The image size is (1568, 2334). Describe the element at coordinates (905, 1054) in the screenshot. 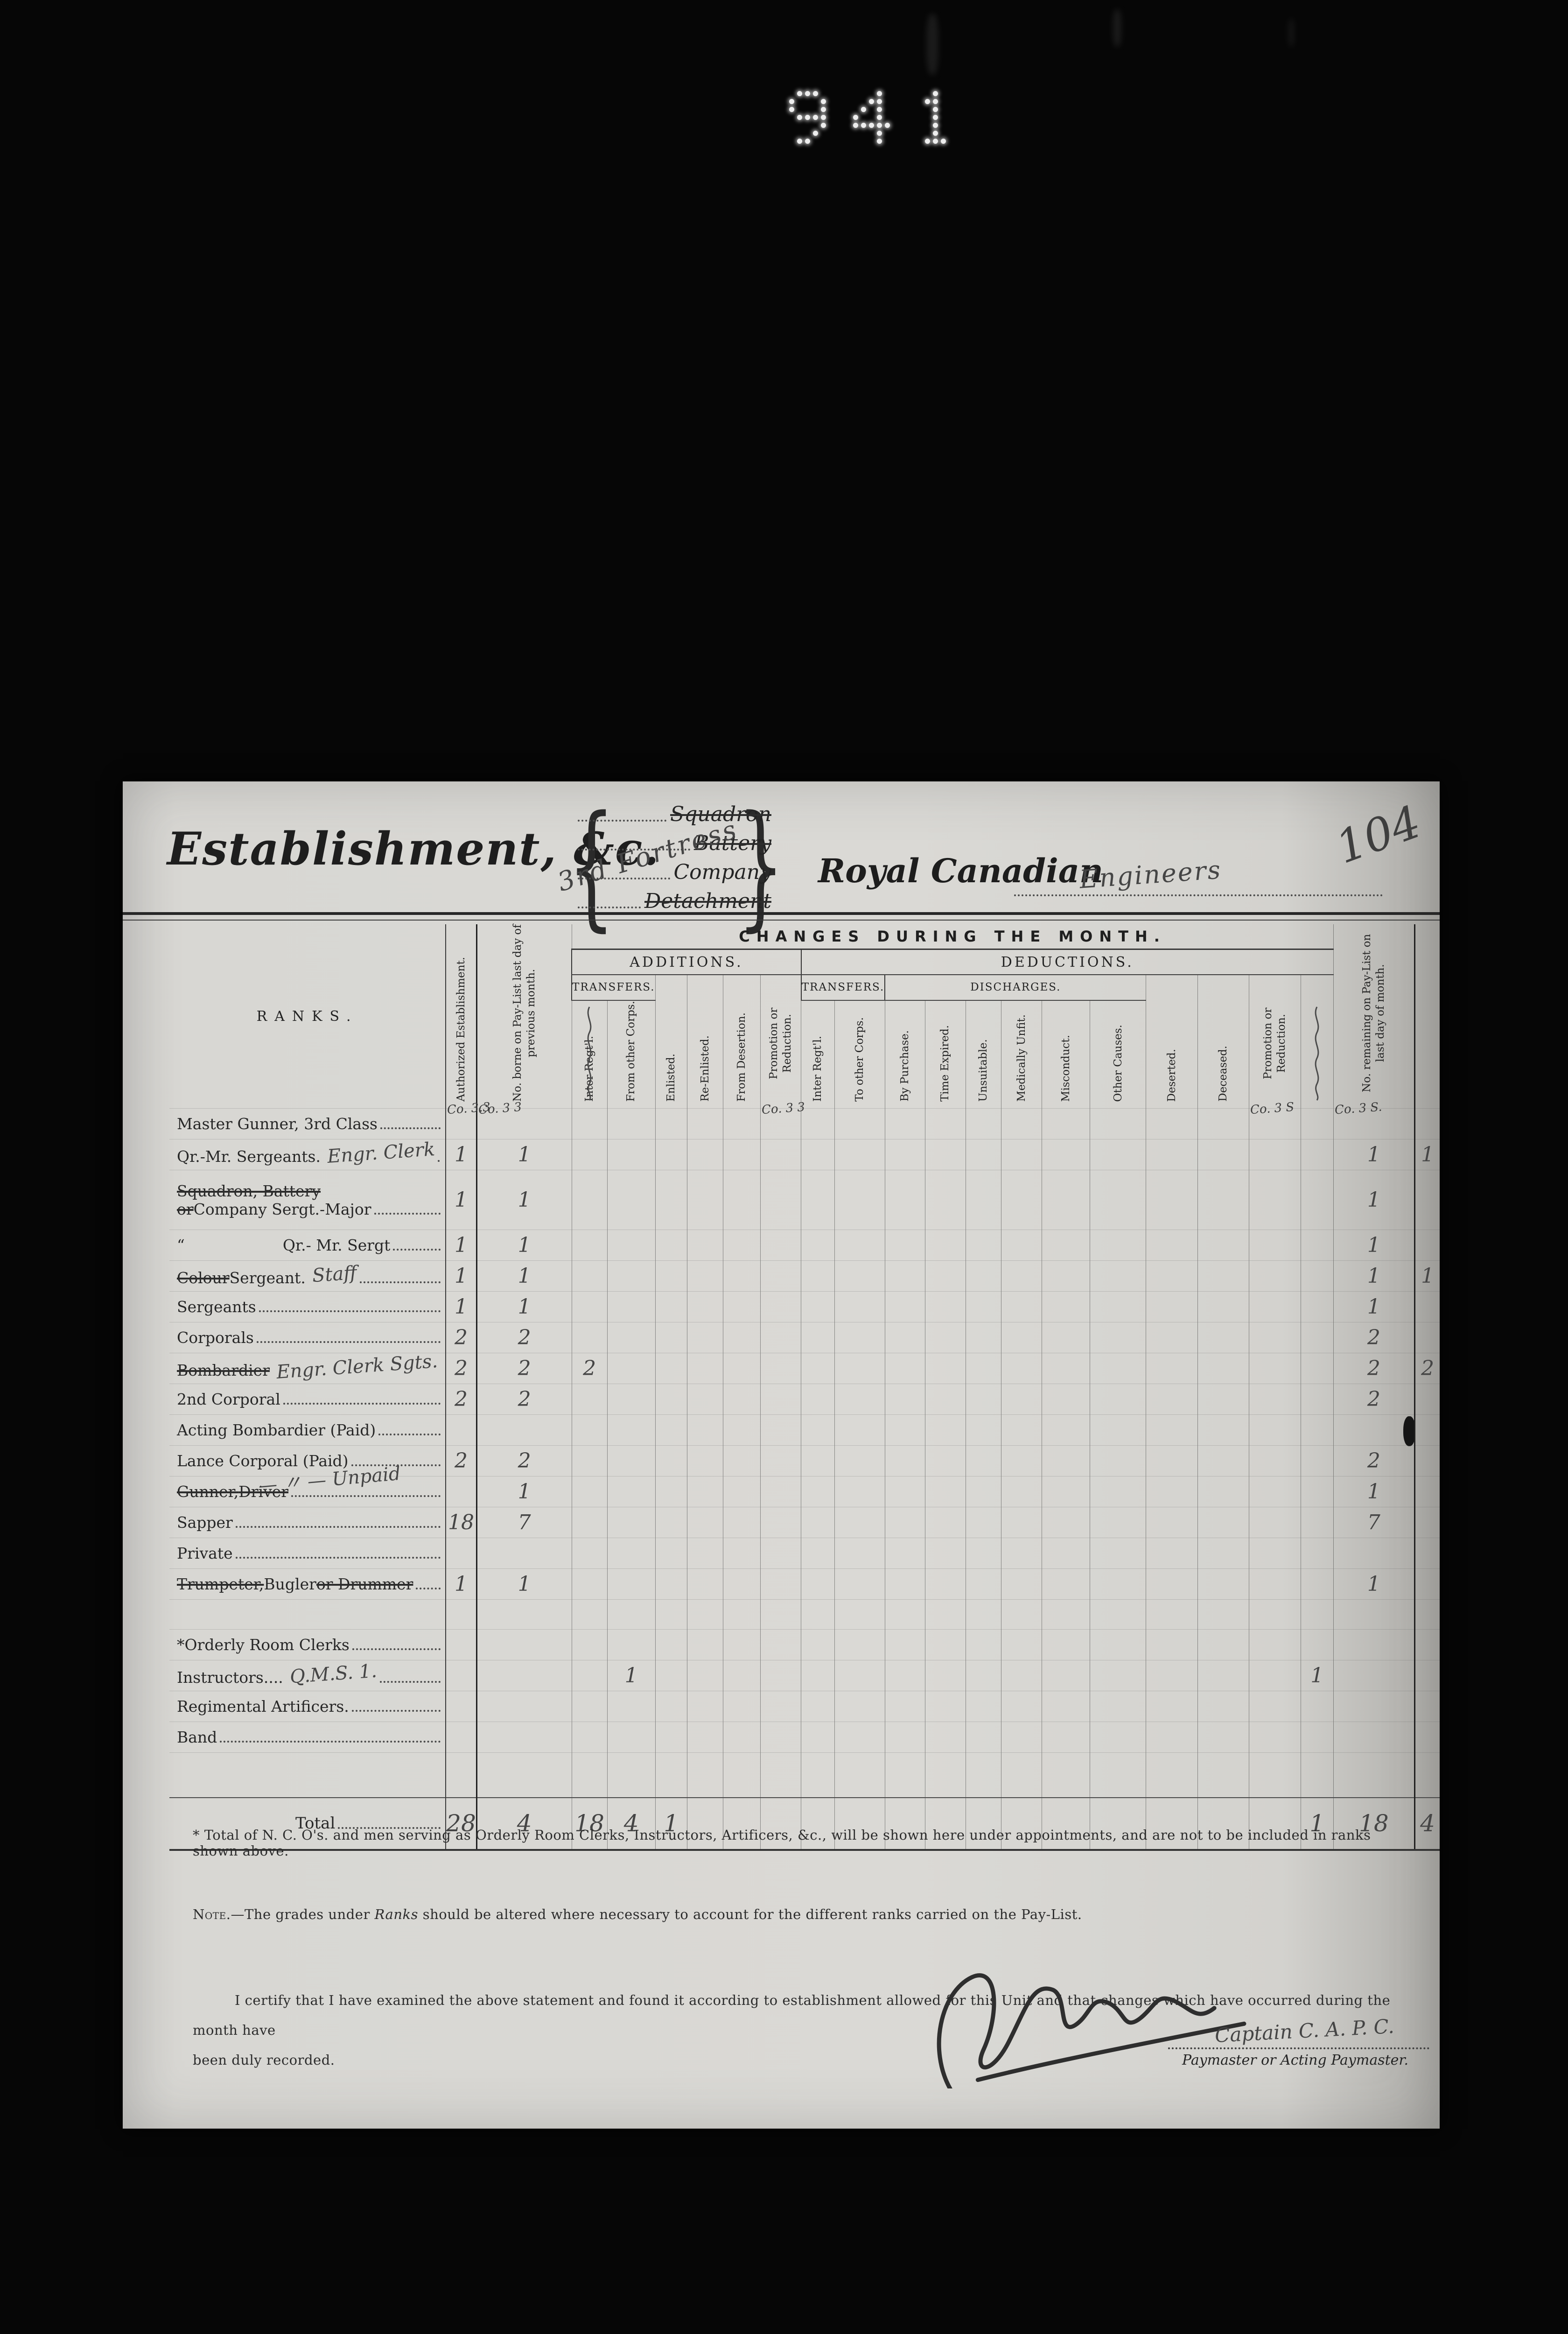

I see `column-header-purchase: By Purchase.` at that location.